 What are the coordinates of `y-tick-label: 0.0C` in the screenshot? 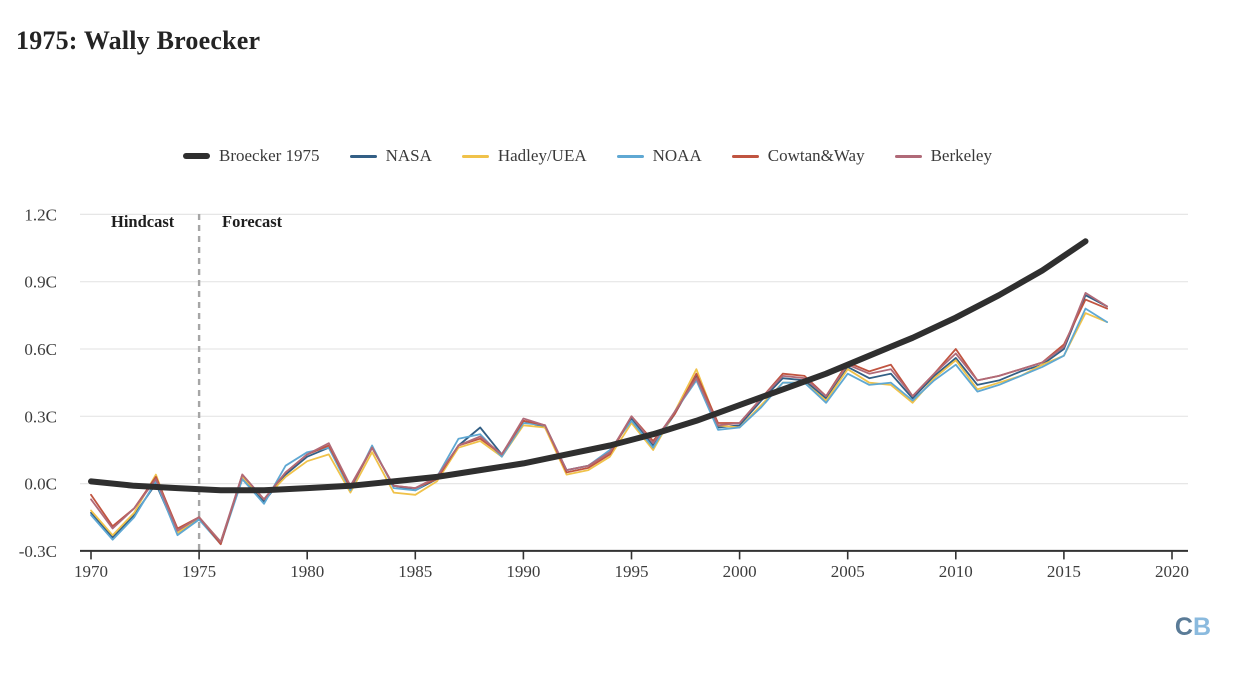 It's located at (40, 484).